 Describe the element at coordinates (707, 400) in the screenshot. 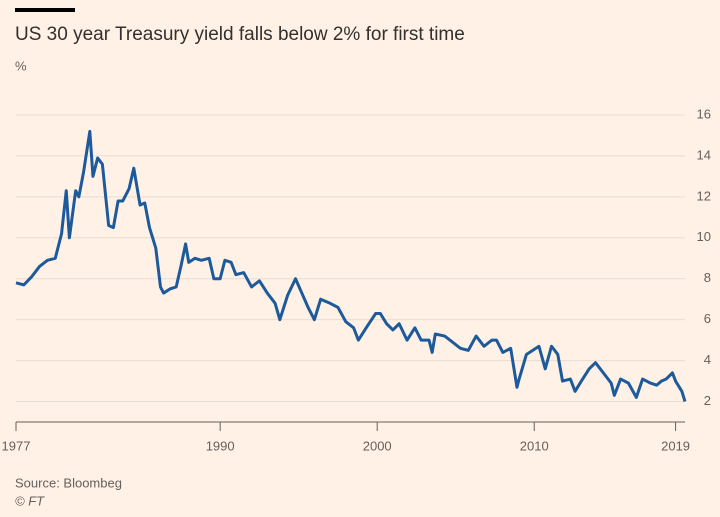

I see `y-tick-label: 2` at that location.